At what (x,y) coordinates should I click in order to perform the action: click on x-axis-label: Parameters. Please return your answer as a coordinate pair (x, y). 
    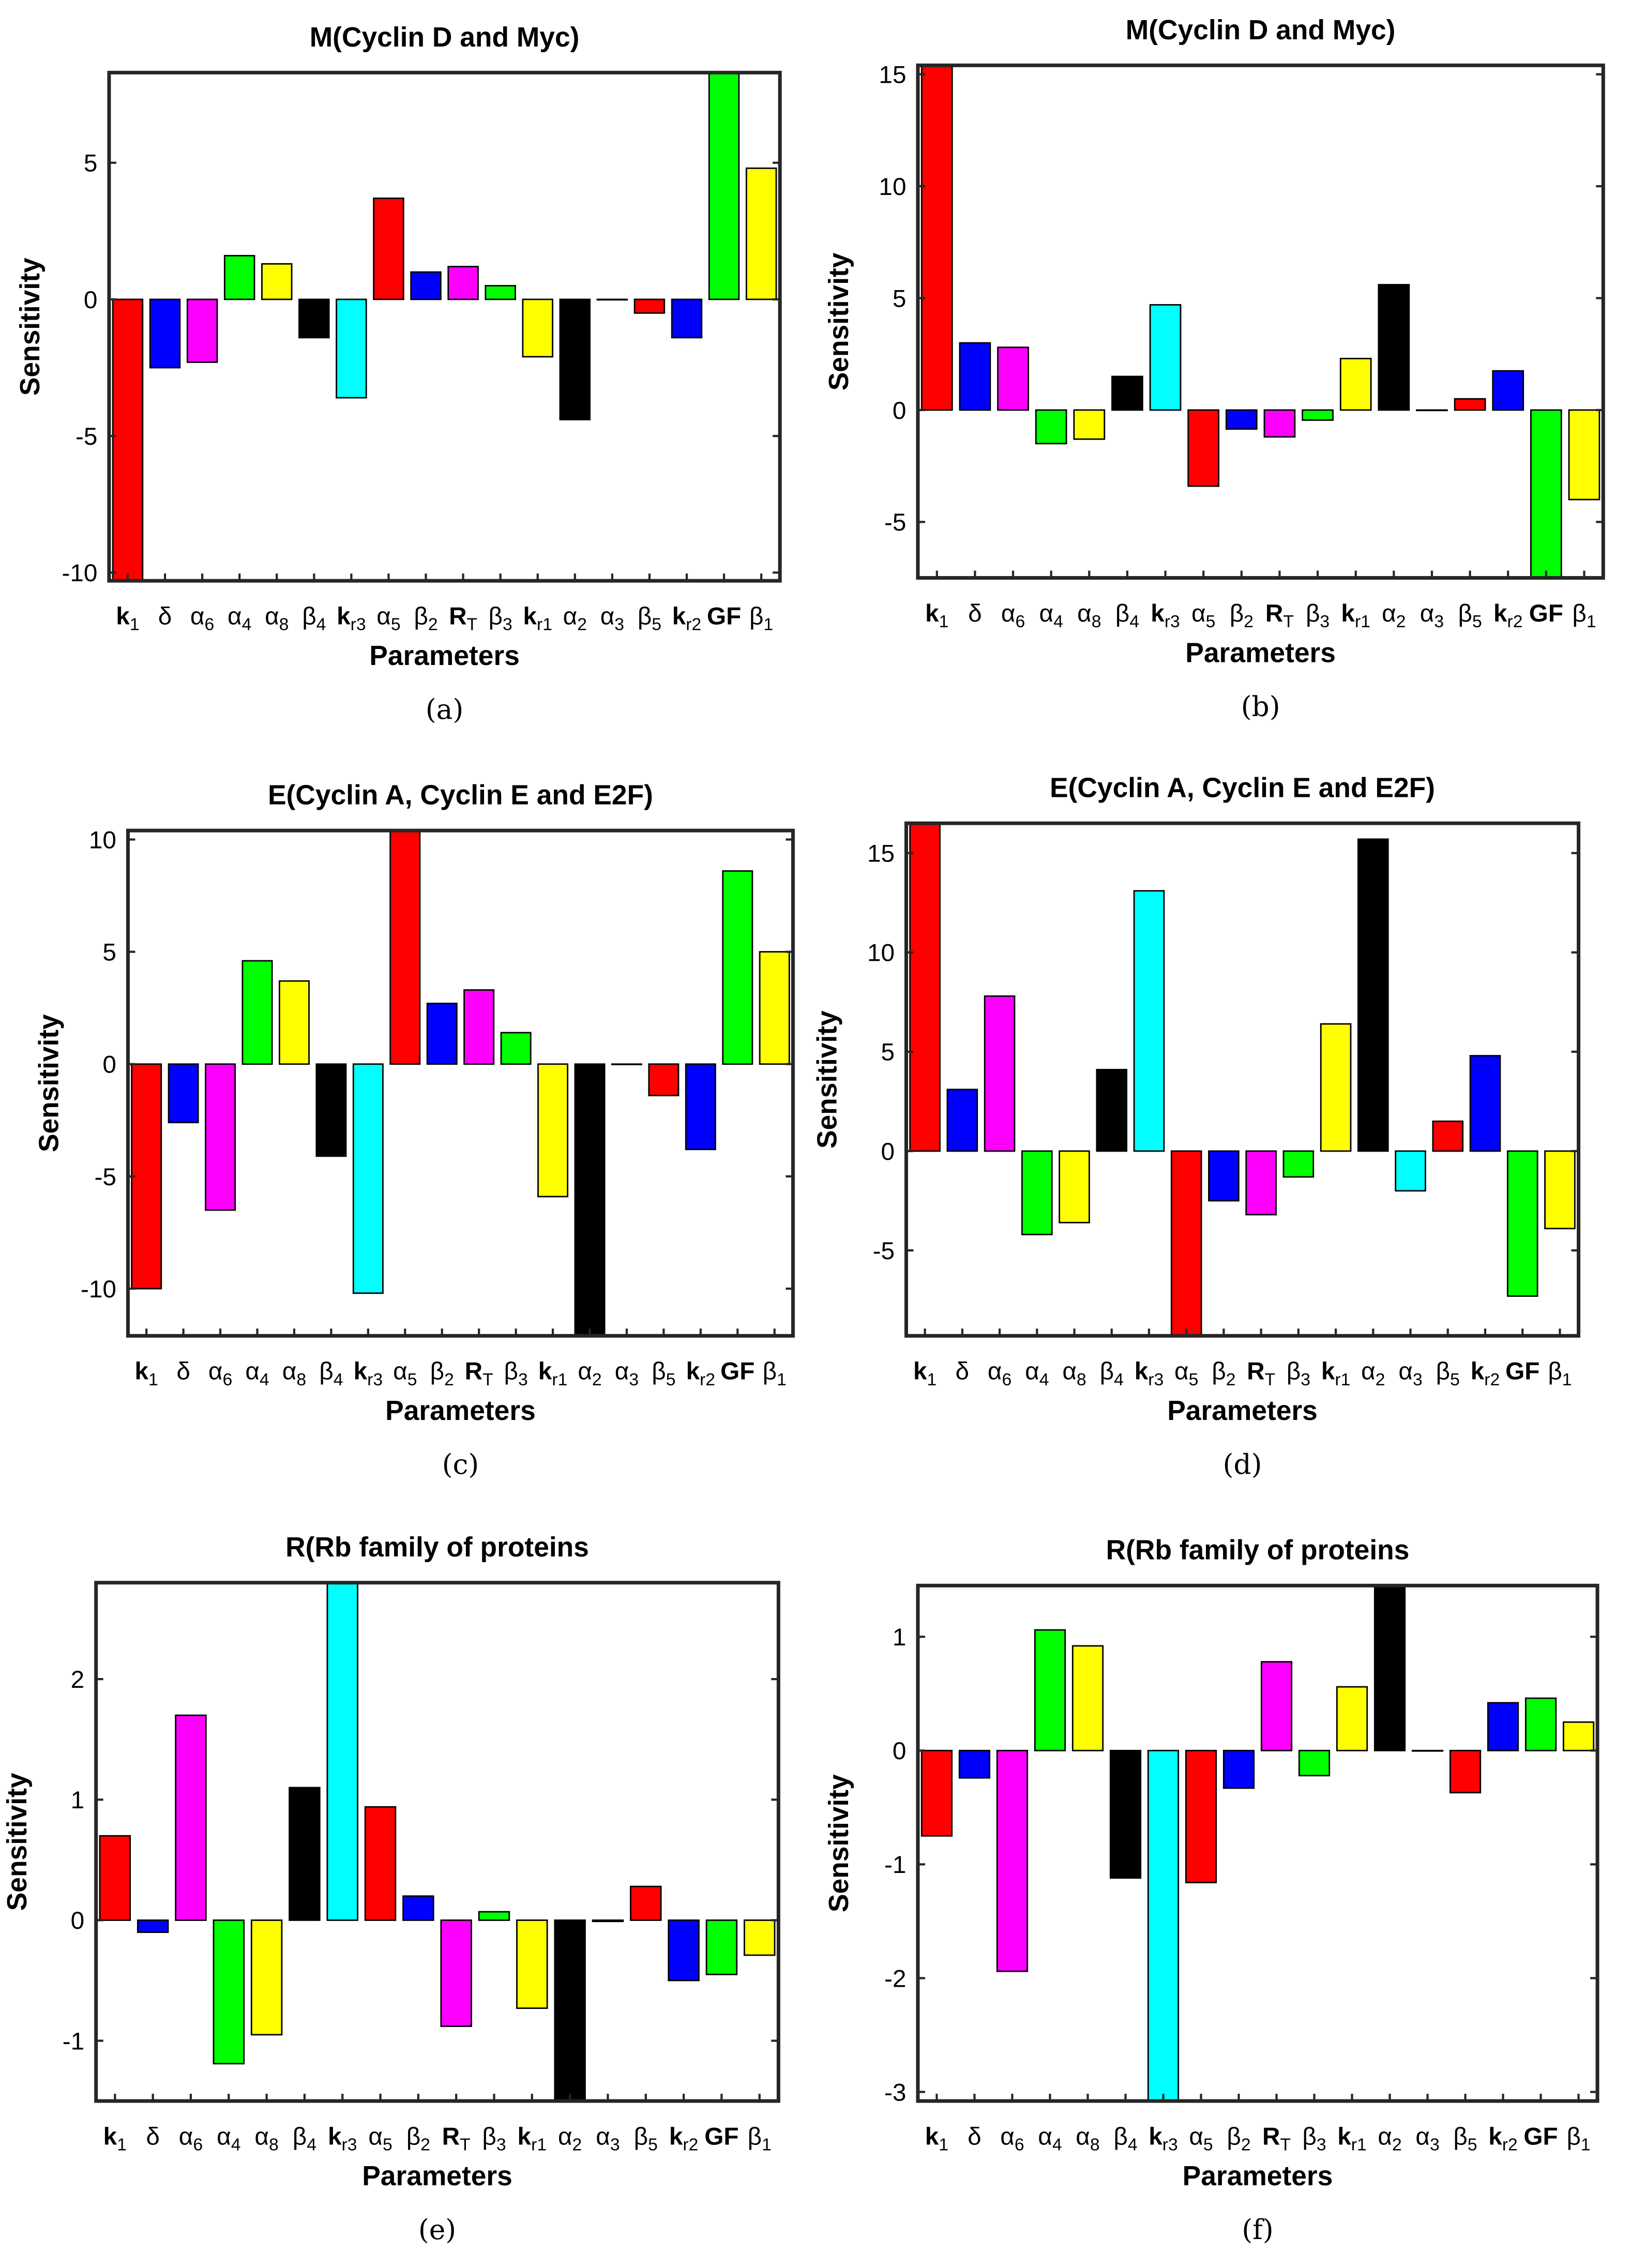
    Looking at the image, I should click on (1258, 2176).